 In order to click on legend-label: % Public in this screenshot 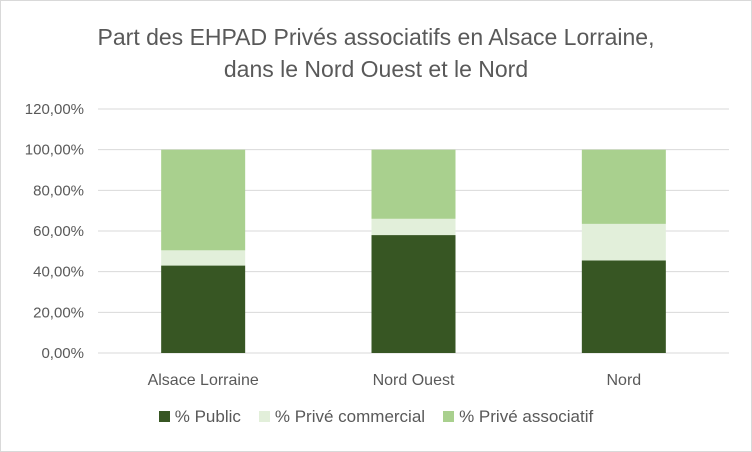, I will do `click(207, 416)`.